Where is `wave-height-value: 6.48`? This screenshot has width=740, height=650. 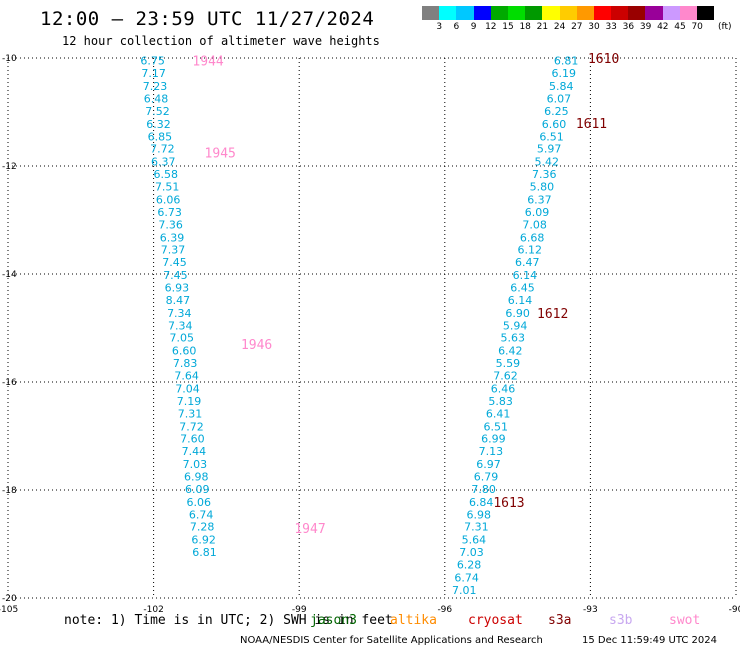 wave-height-value: 6.48 is located at coordinates (156, 99).